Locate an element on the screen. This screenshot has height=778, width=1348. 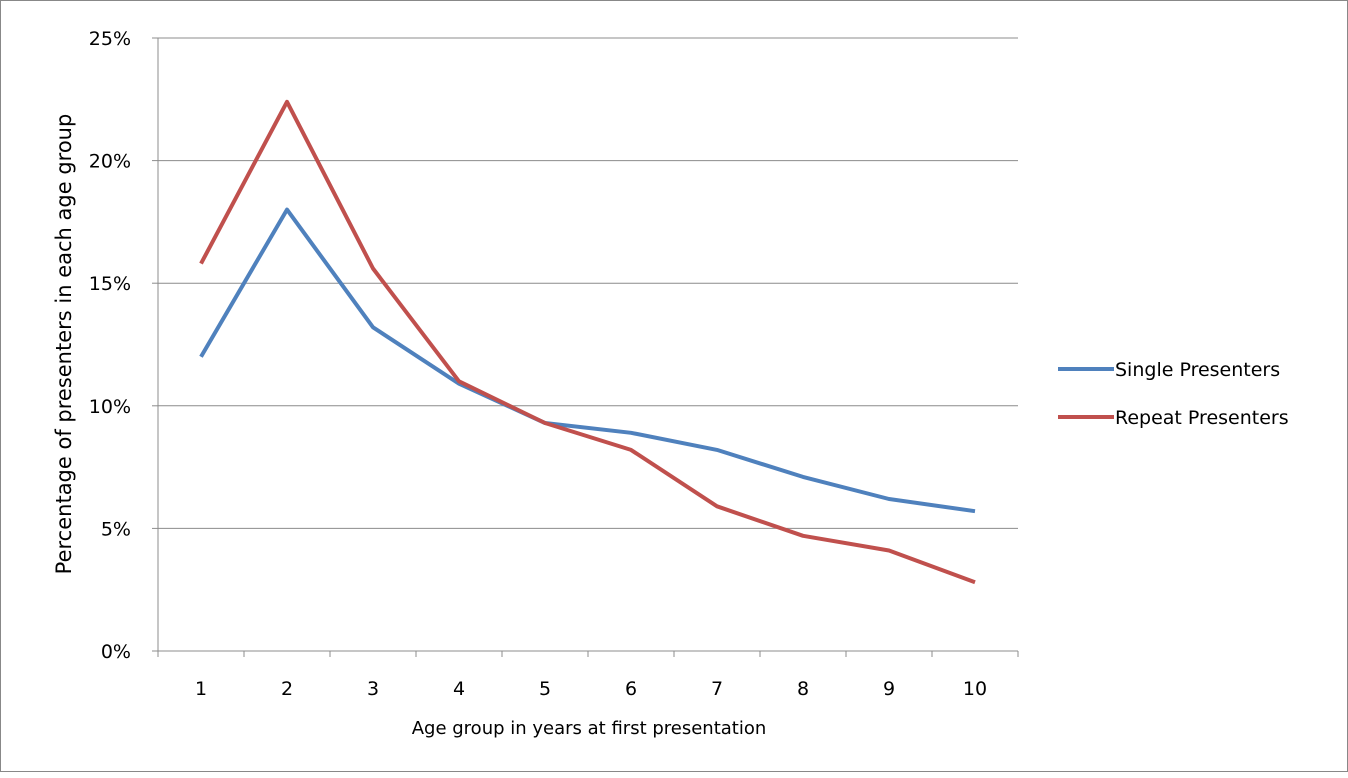
y-tick-labels: 0% 5% 10% 15% 20% 25% is located at coordinates (110, 345).